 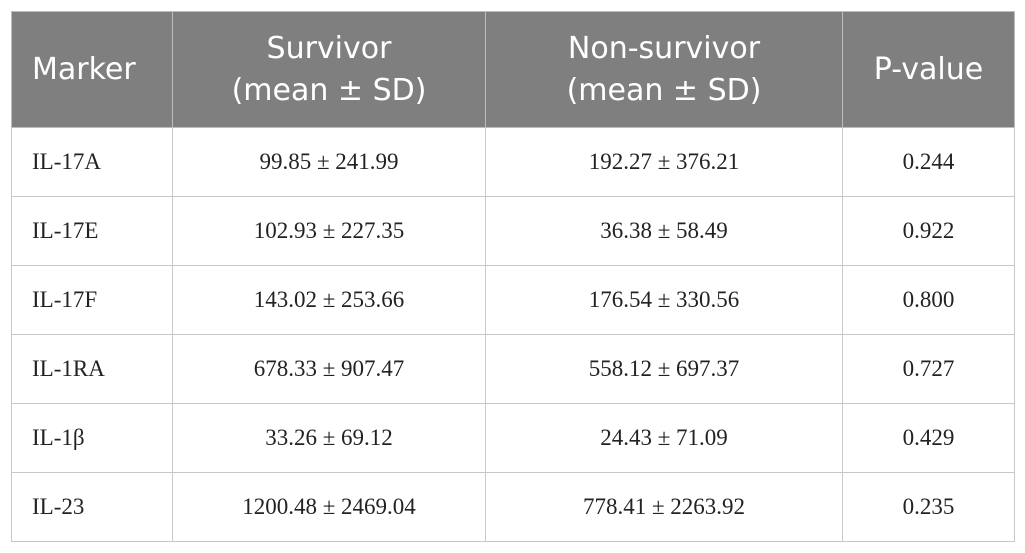 What do you see at coordinates (928, 162) in the screenshot?
I see `value-cell: 0.244` at bounding box center [928, 162].